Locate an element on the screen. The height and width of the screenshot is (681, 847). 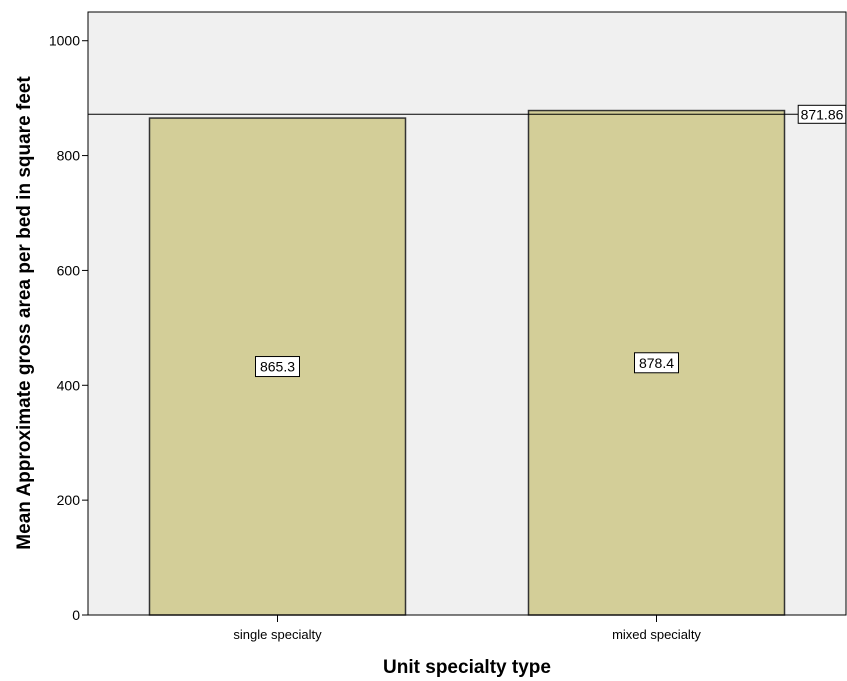
y-tick-label: 800 is located at coordinates (69, 156).